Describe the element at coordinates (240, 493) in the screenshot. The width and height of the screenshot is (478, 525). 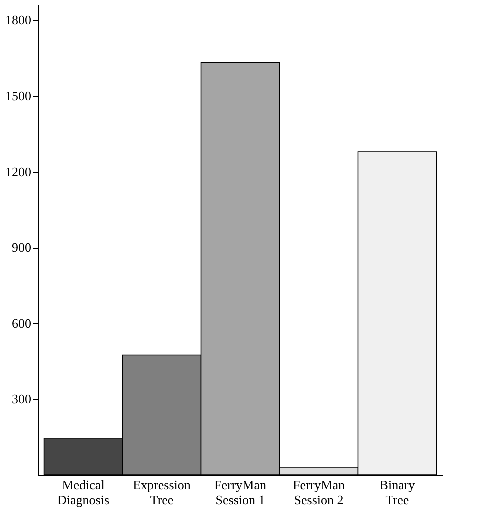
I see `x-tick-label: FerryMan Session 1` at that location.